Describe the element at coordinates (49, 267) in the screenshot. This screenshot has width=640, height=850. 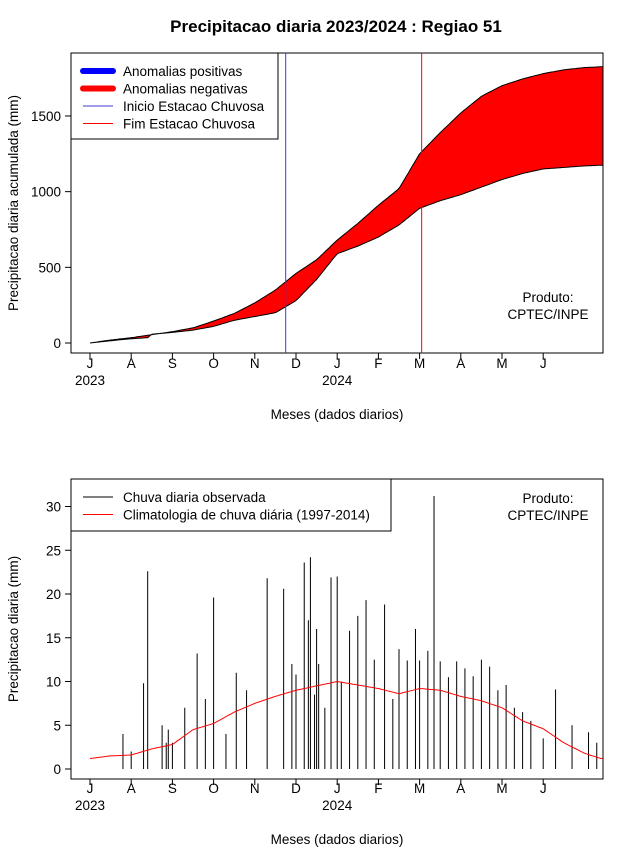
I see `chart1-ytick-label: 500` at that location.